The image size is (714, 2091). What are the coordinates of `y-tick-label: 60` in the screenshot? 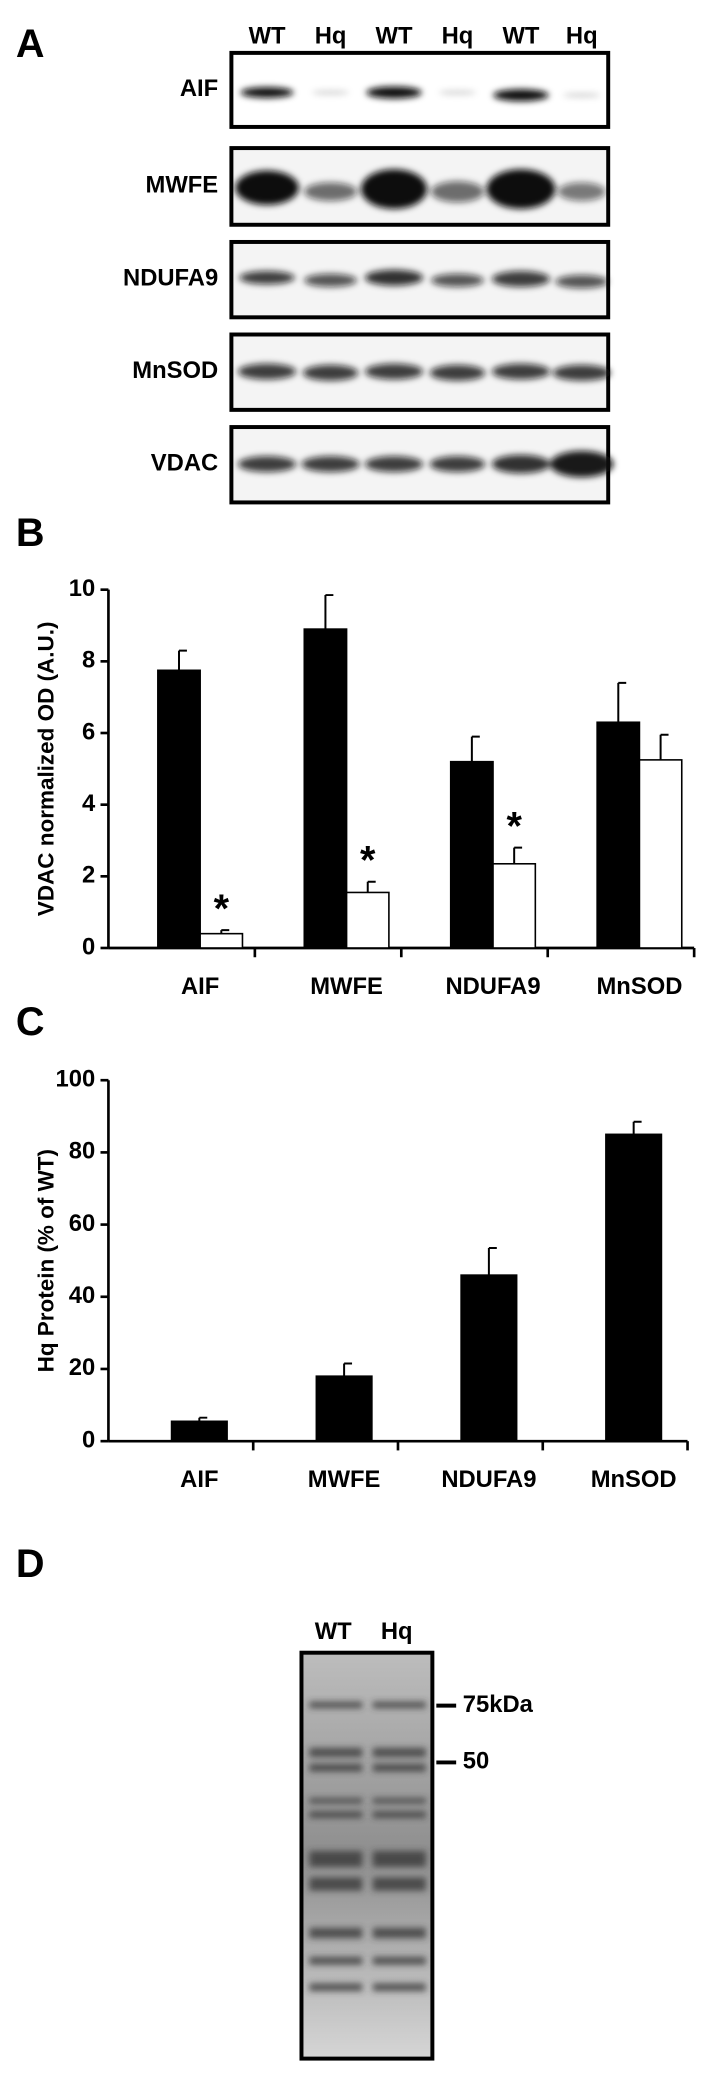 It's located at (82, 1223).